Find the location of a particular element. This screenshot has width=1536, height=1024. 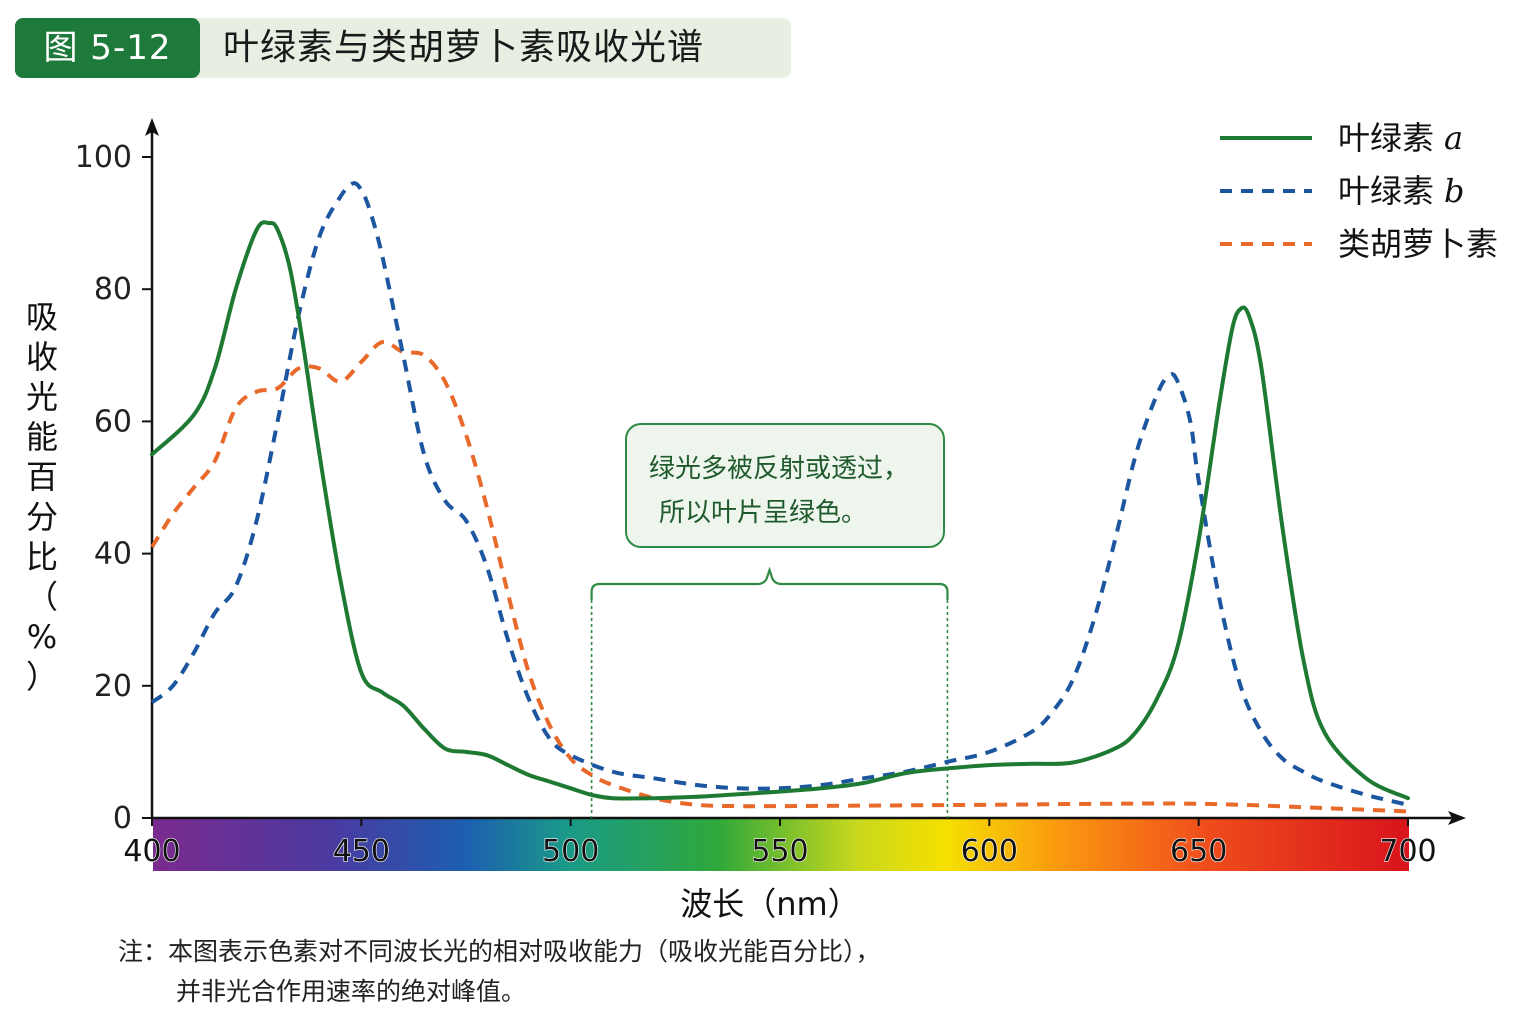

y-tick-label: 40 is located at coordinates (113, 554).